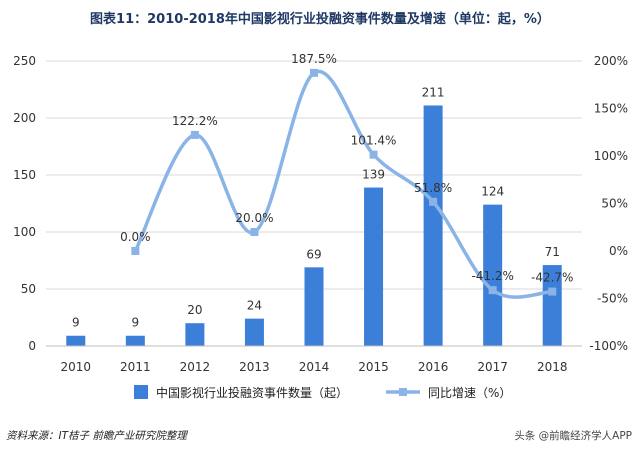 This screenshot has width=640, height=452. I want to click on line-value-label: 101.4%, so click(374, 141).